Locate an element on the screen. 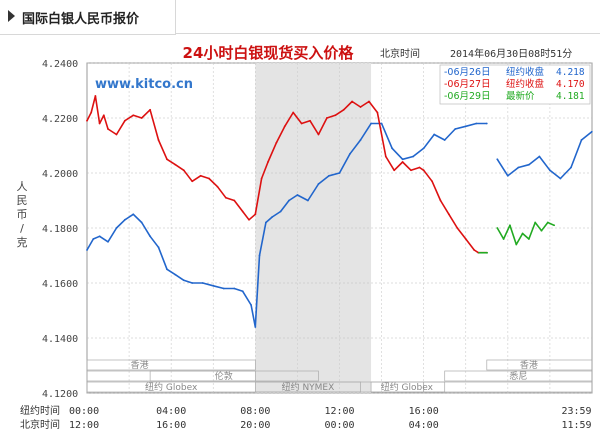 The width and height of the screenshot is (600, 445). x-tick-label: 04:00 is located at coordinates (171, 411).